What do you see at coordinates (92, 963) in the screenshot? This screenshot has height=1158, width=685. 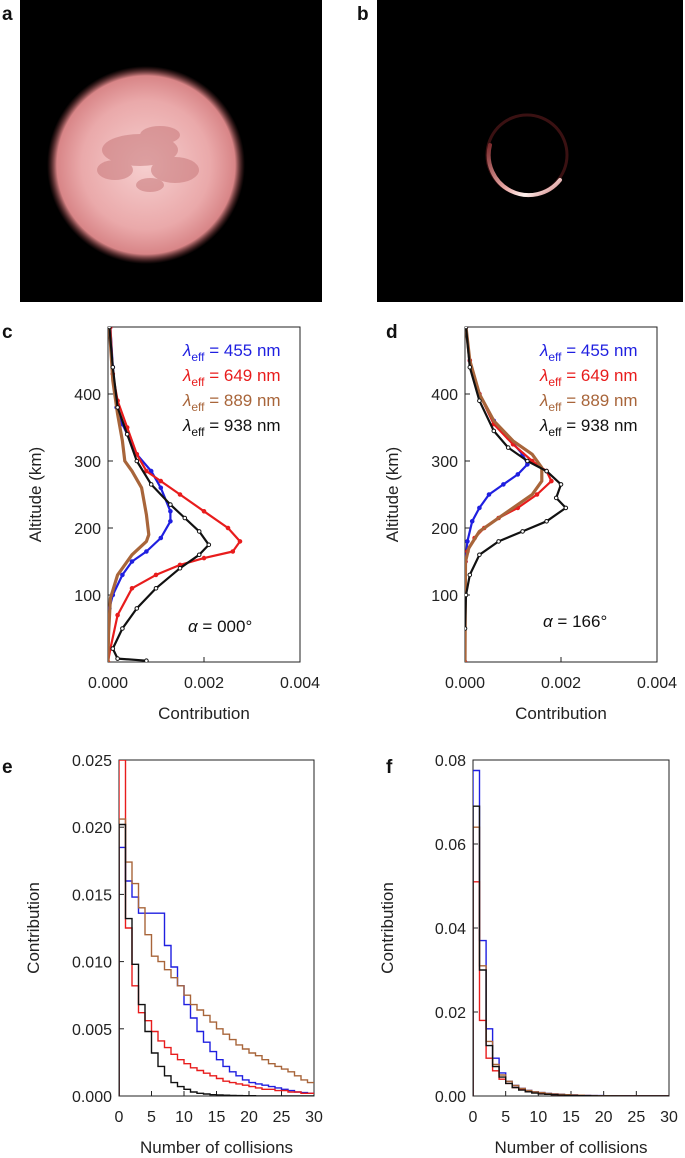 I see `y-tick-label: 0.010` at bounding box center [92, 963].